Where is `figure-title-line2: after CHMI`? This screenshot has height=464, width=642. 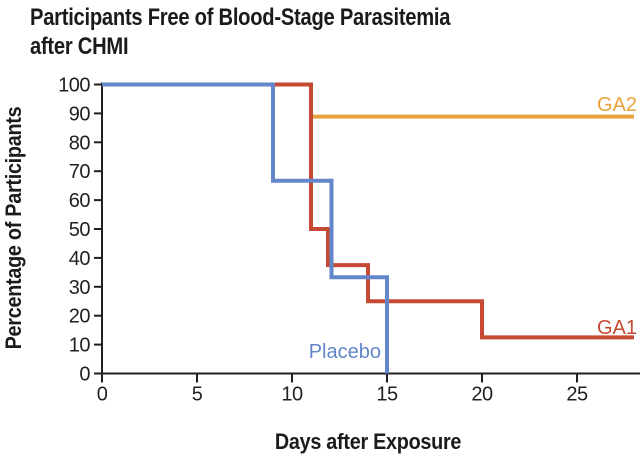 figure-title-line2: after CHMI is located at coordinates (79, 46).